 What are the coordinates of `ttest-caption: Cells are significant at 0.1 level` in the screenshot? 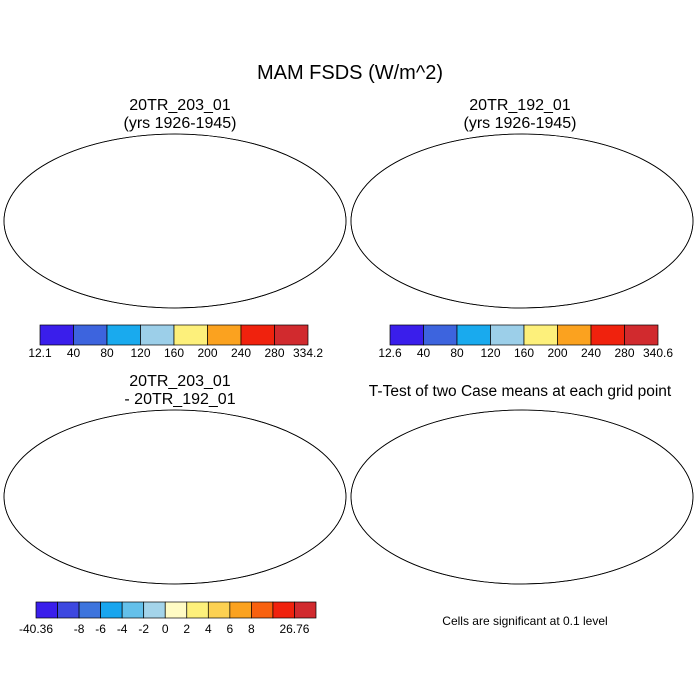 It's located at (525, 621).